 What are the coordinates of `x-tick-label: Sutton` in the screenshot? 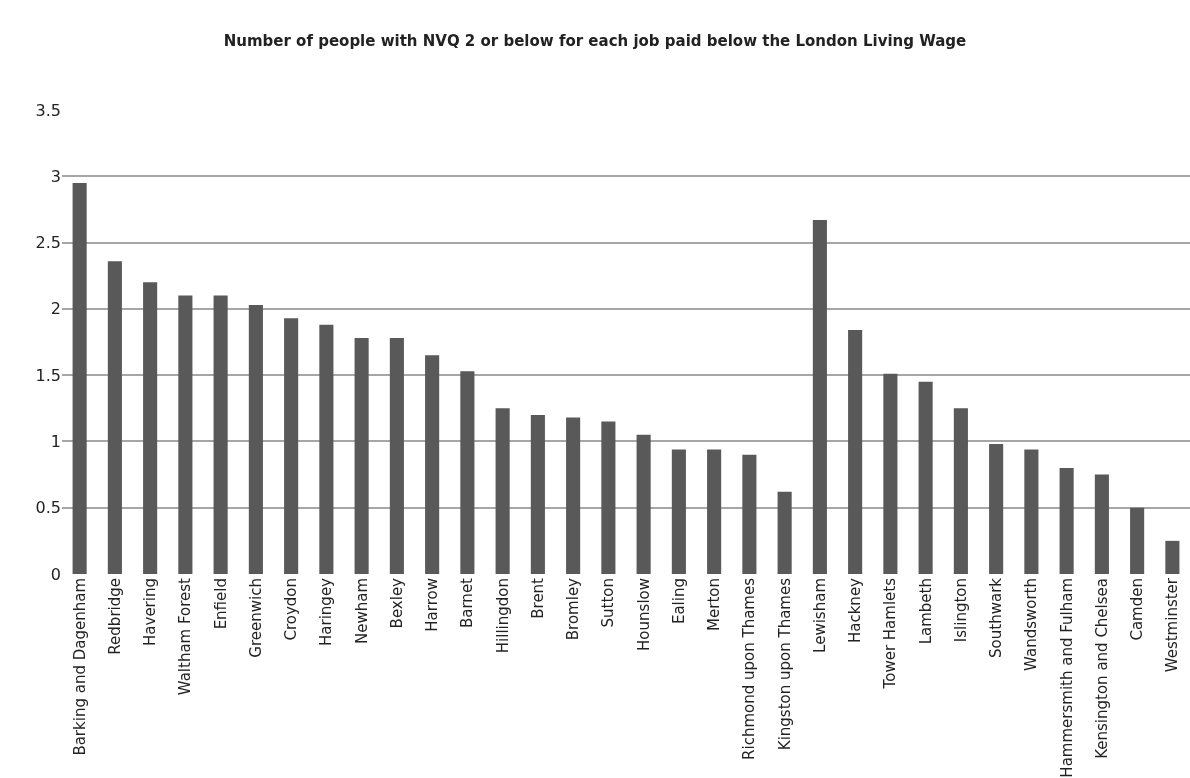 It's located at (608, 603).